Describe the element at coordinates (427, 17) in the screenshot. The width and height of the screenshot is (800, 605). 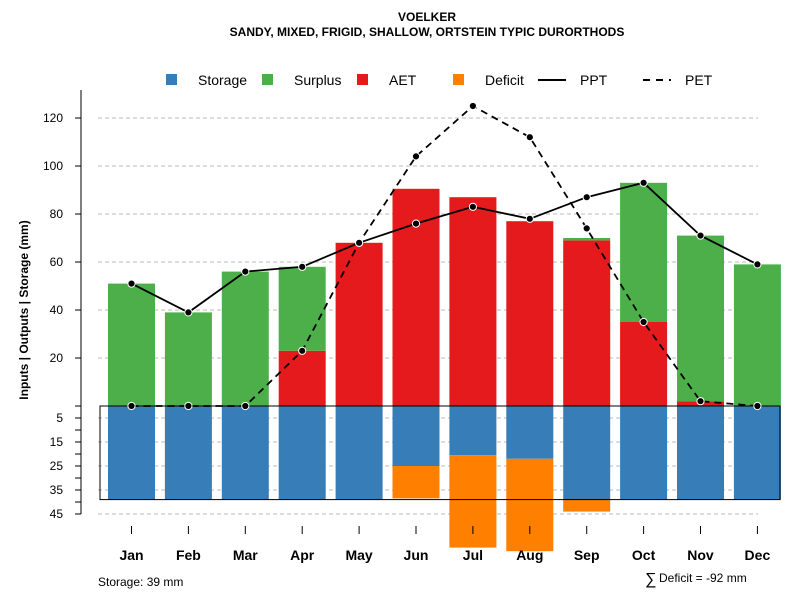
I see `chart-title: VOELKER` at that location.